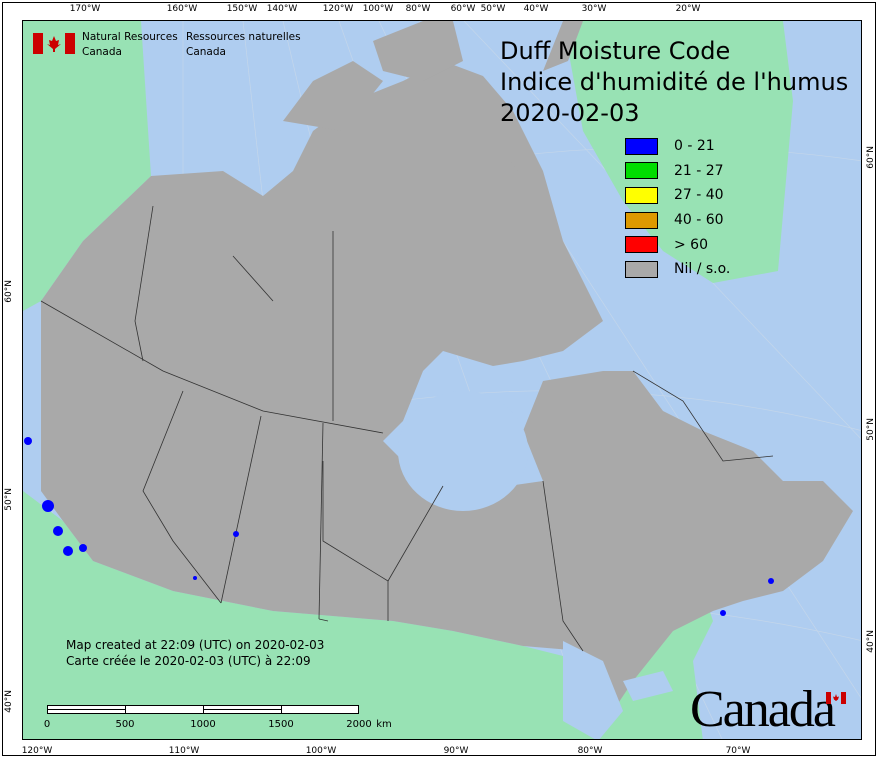  What do you see at coordinates (688, 9) in the screenshot?
I see `graticule-label-top: 20°W` at bounding box center [688, 9].